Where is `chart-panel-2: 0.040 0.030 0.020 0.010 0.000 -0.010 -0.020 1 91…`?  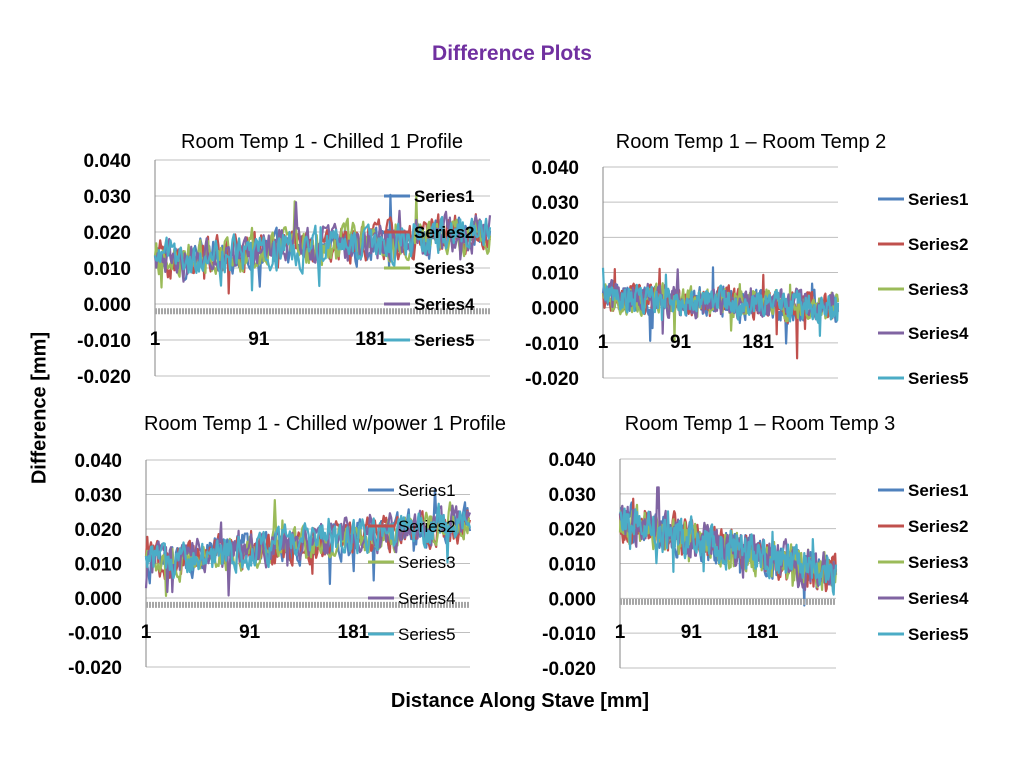 chart-panel-2: 0.040 0.030 0.020 0.010 0.000 -0.010 -0.020 1 91… is located at coordinates (747, 260).